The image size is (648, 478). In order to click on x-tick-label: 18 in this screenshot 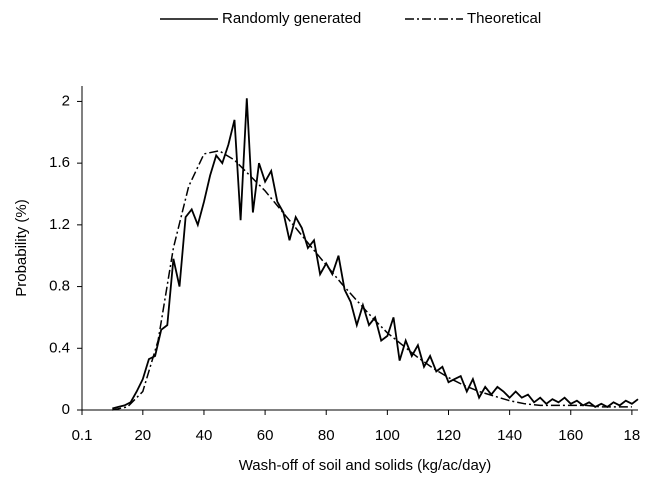, I will do `click(632, 435)`.